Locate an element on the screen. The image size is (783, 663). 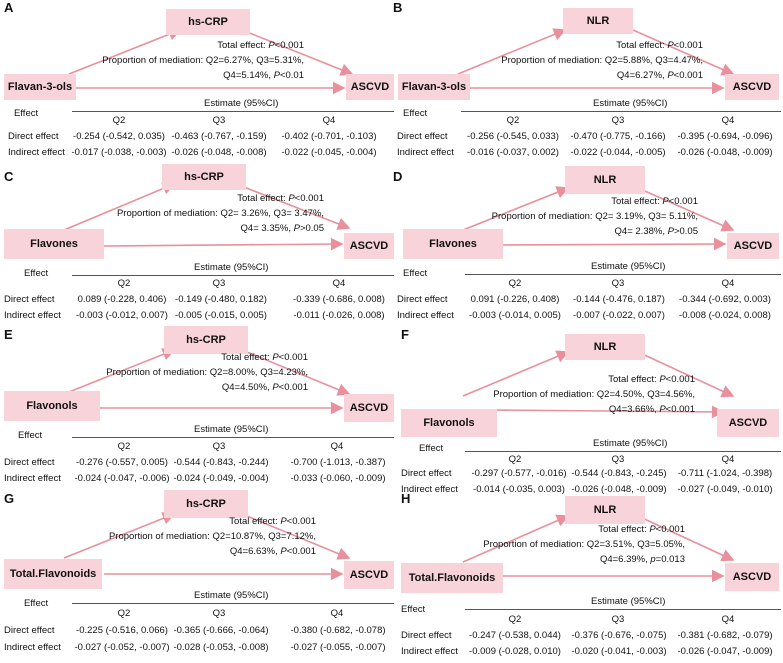
table-cell: -0.027 (-0.055, -0.007) is located at coordinates (338, 647).